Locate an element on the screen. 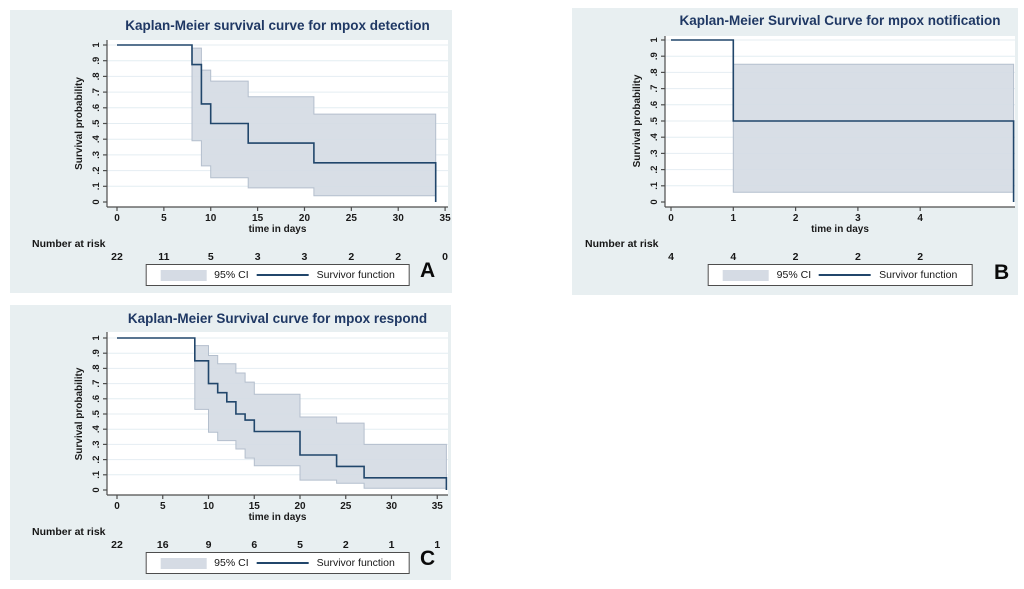 The width and height of the screenshot is (1024, 589). risk-count: 0 is located at coordinates (445, 257).